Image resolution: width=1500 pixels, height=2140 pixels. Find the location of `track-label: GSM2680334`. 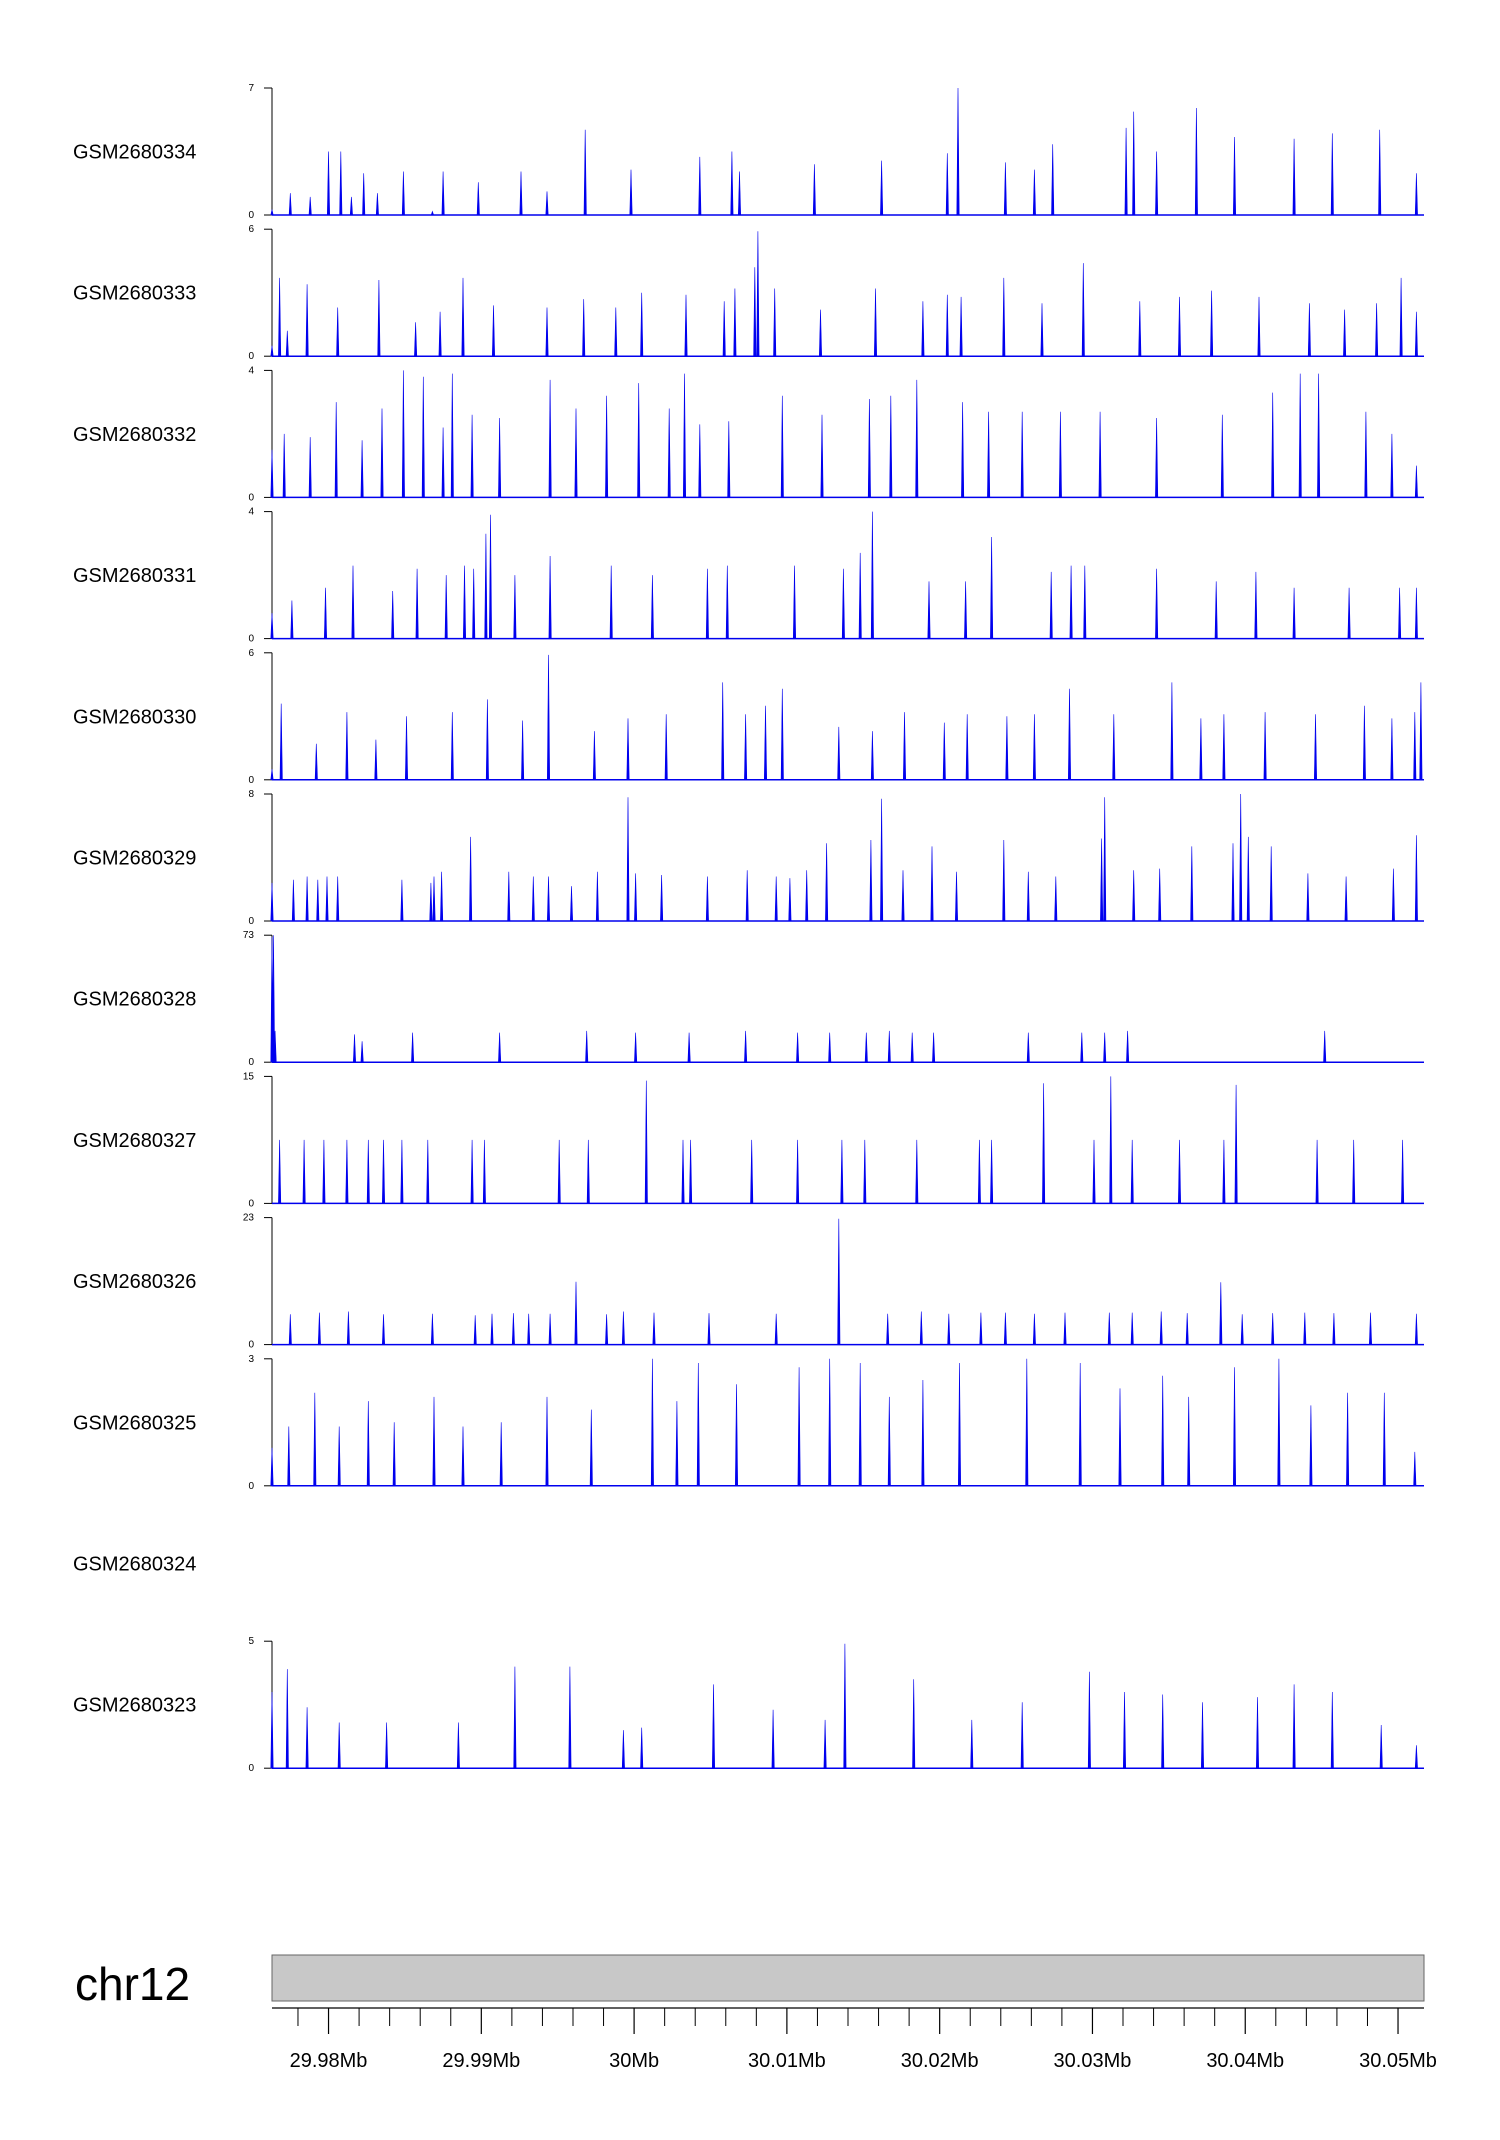

track-label: GSM2680334 is located at coordinates (134, 153).